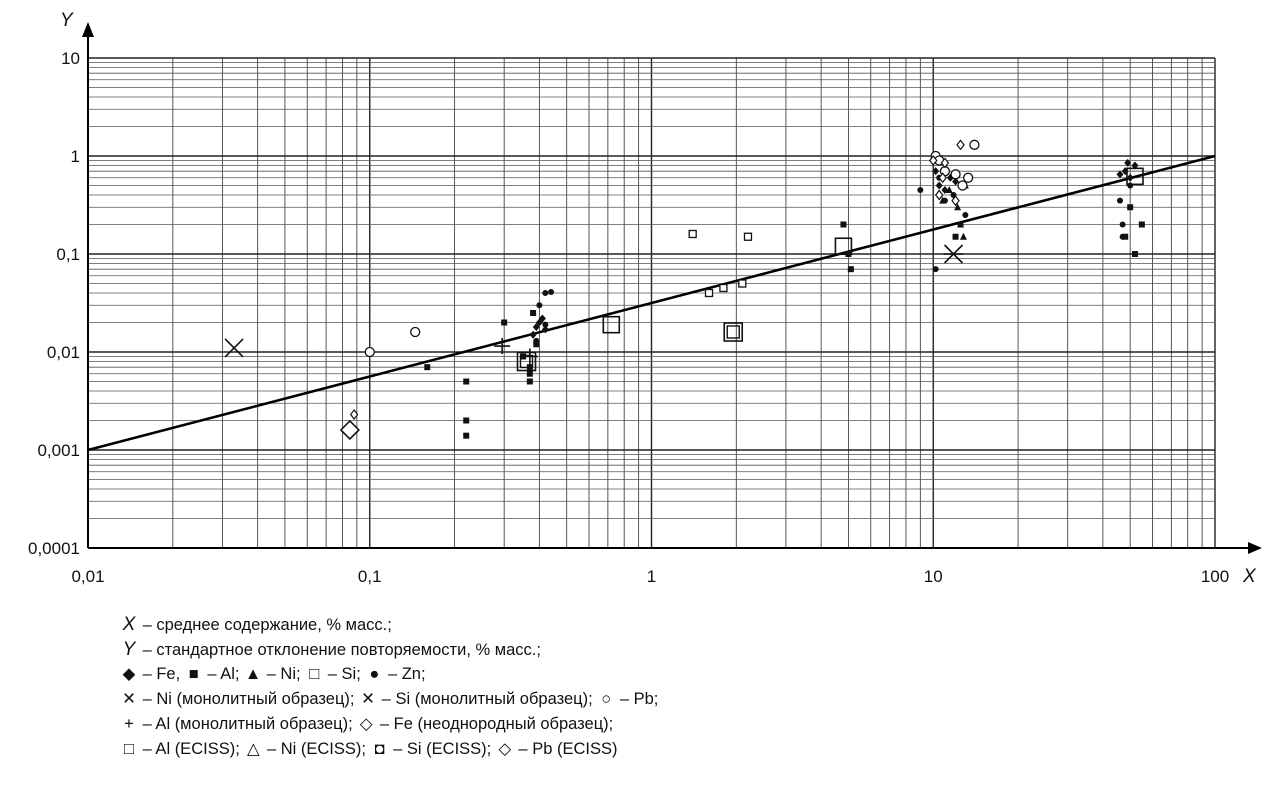  Describe the element at coordinates (253, 674) in the screenshot. I see `legend-symbol: ▲` at that location.